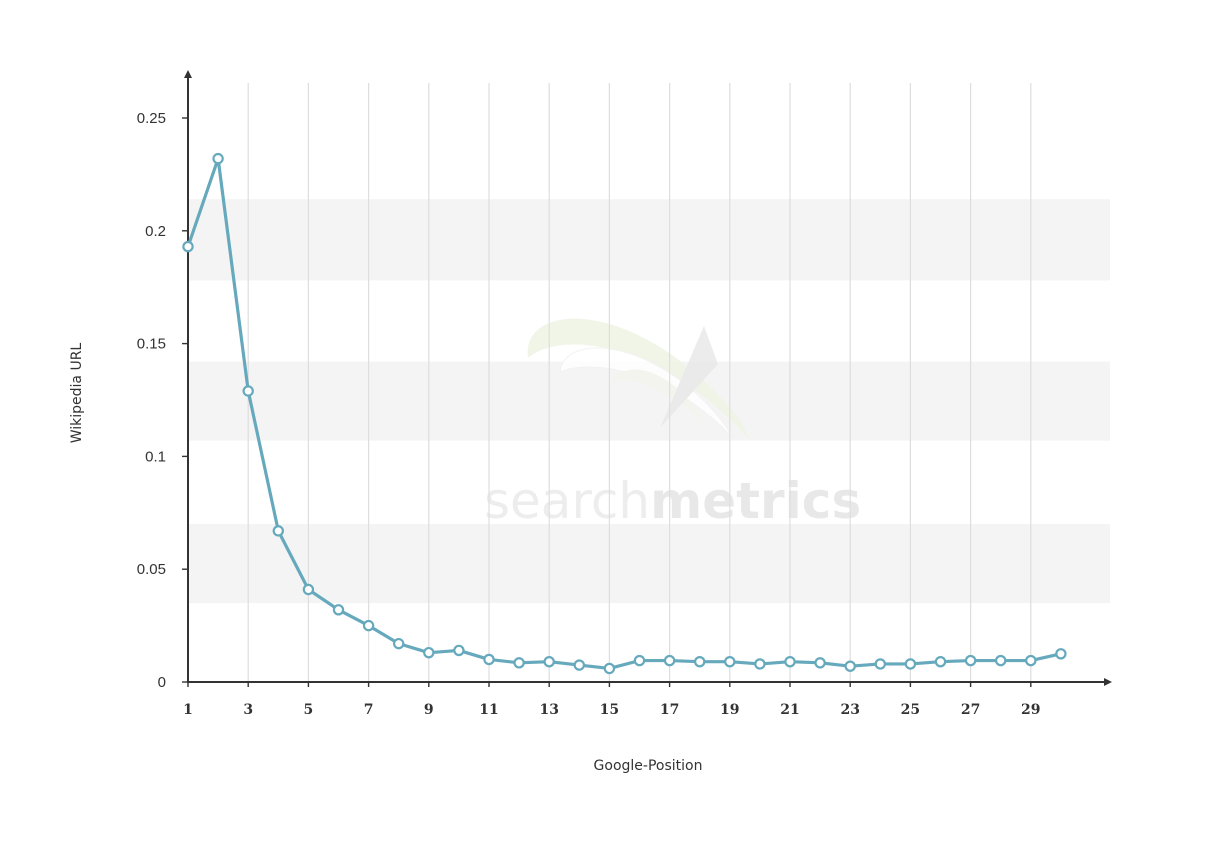 Image resolution: width=1221 pixels, height=843 pixels. I want to click on y-tick-label: 0.2, so click(155, 231).